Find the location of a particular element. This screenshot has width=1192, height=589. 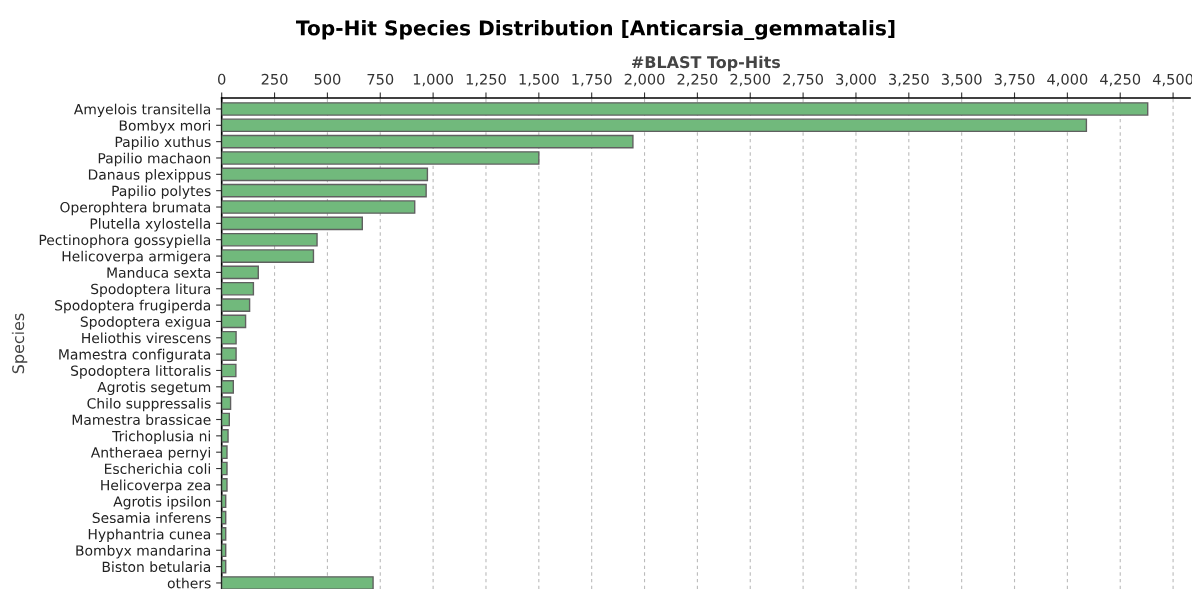

y-tick-label: Escherichia coli is located at coordinates (157, 469).